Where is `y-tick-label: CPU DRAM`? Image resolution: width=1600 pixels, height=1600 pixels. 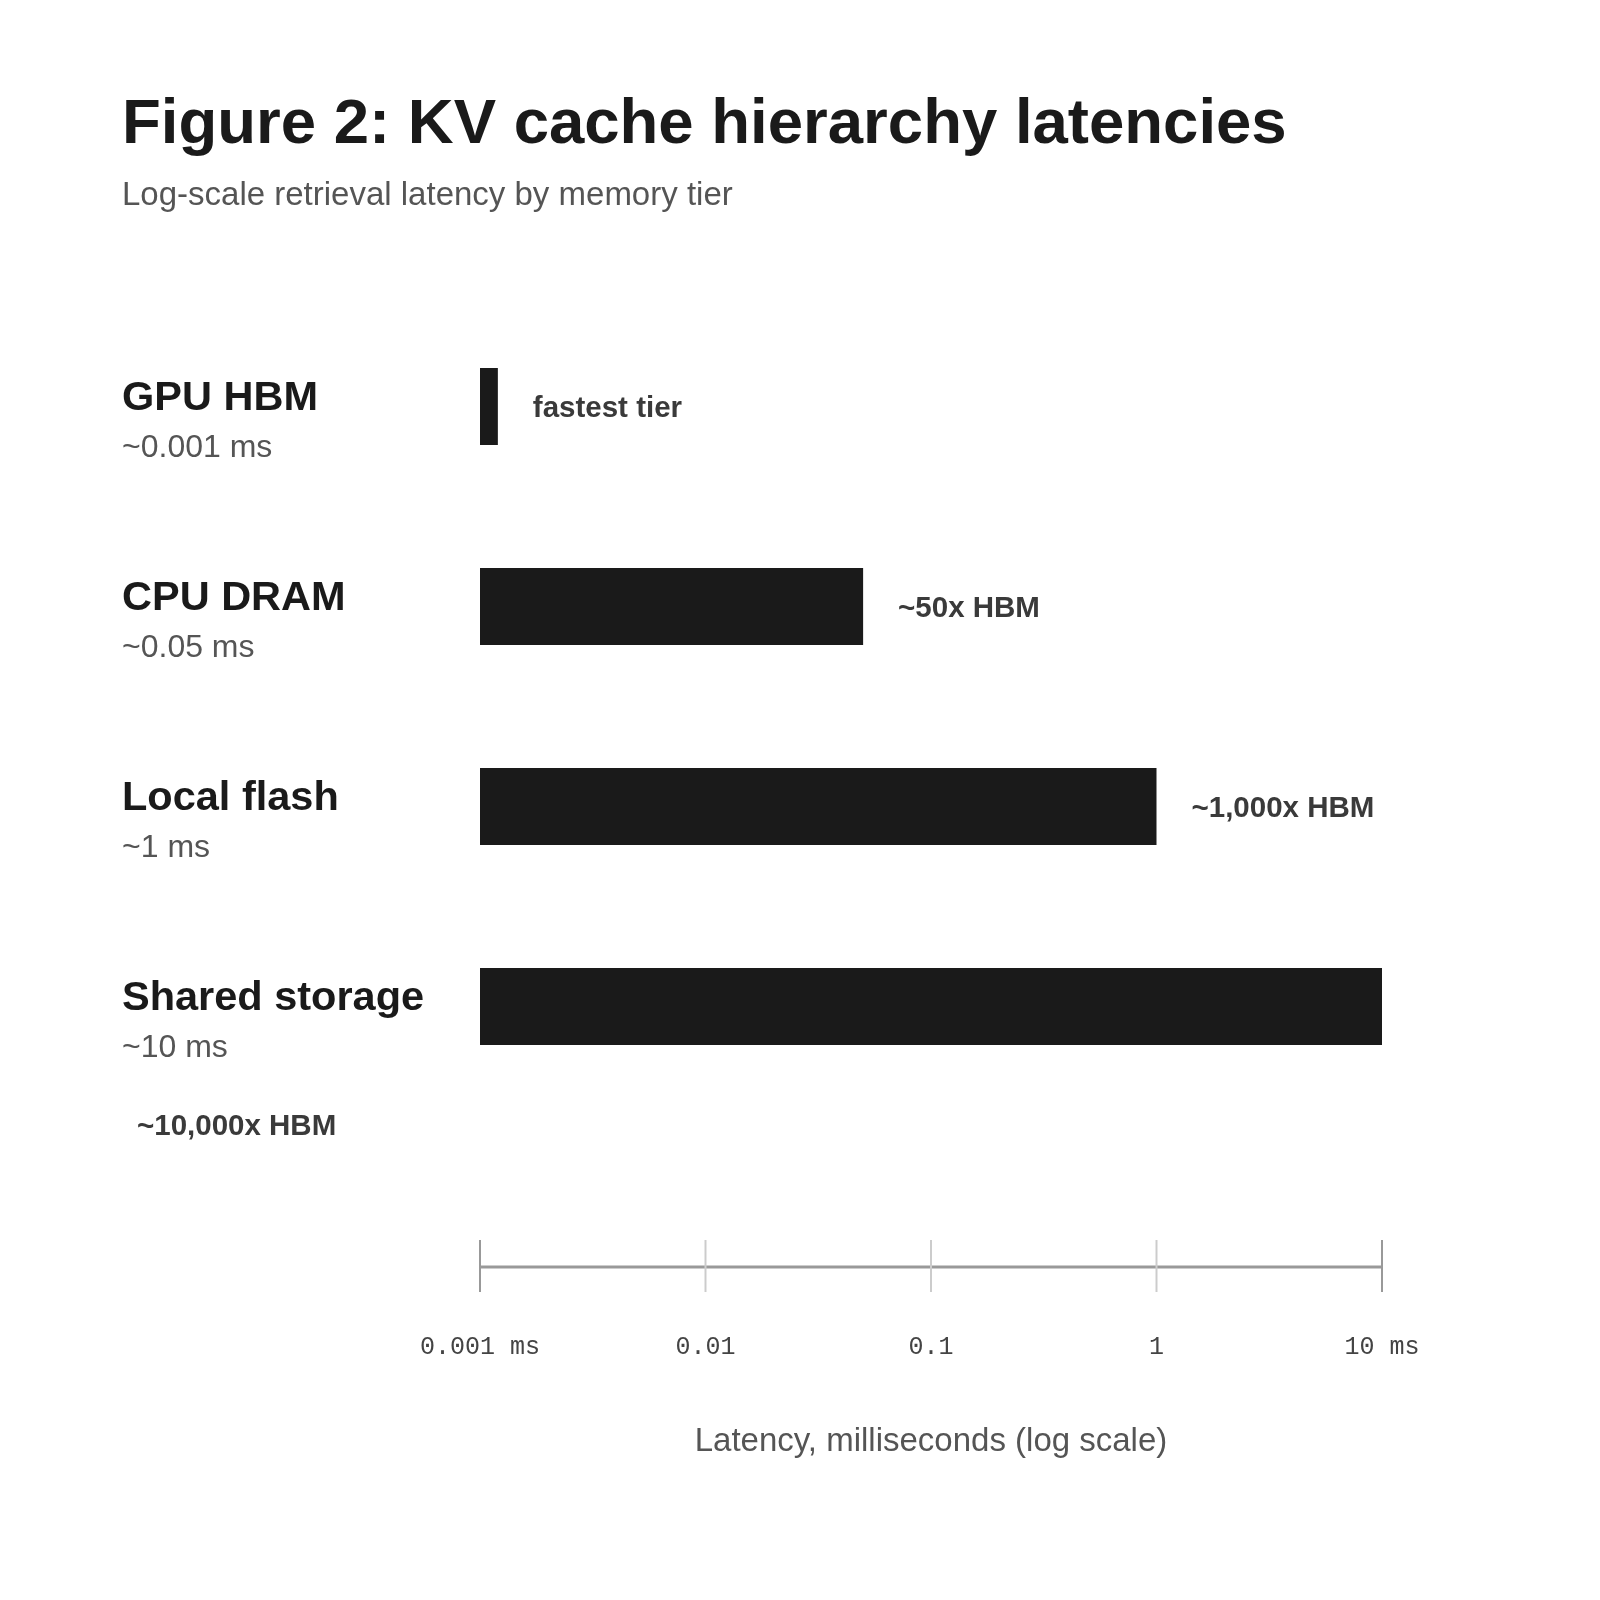
y-tick-label: CPU DRAM is located at coordinates (234, 595).